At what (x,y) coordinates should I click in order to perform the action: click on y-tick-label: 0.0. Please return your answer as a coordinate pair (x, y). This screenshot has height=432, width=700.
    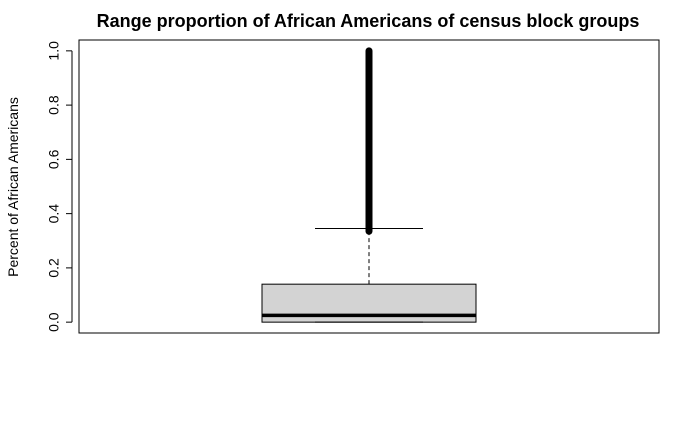
    Looking at the image, I should click on (54, 322).